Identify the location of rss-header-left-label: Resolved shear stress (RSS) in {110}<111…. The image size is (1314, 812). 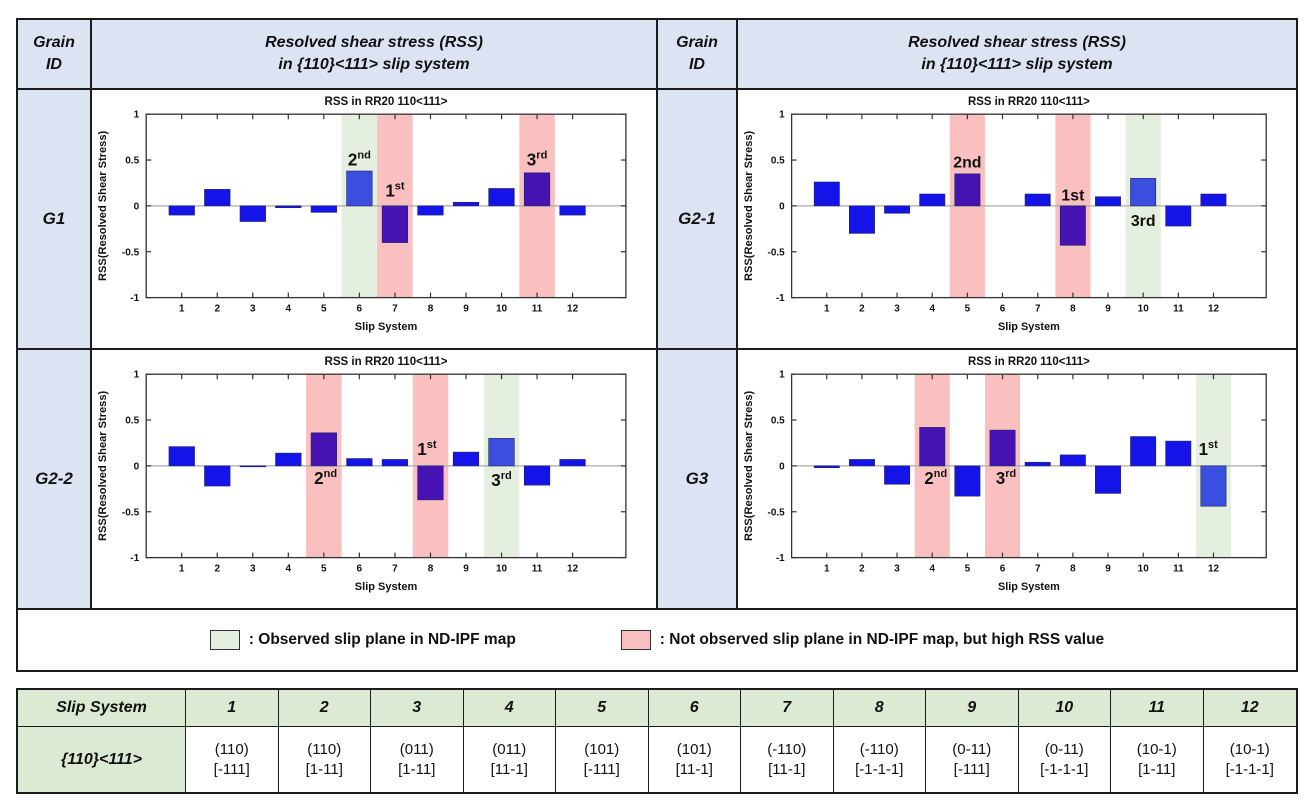
(374, 53).